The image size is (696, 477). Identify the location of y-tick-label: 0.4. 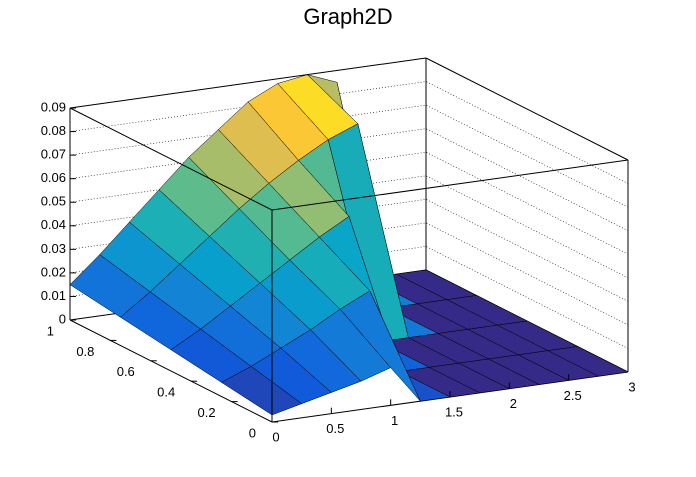
(166, 392).